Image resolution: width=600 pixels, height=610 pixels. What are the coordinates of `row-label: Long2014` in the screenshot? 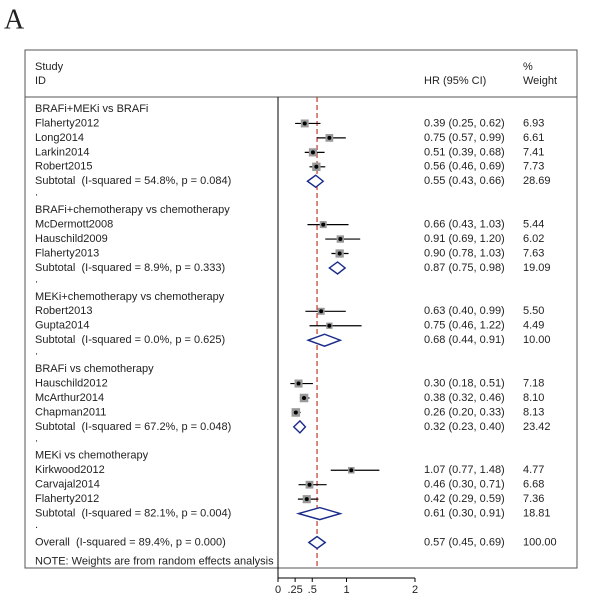 It's located at (59, 138).